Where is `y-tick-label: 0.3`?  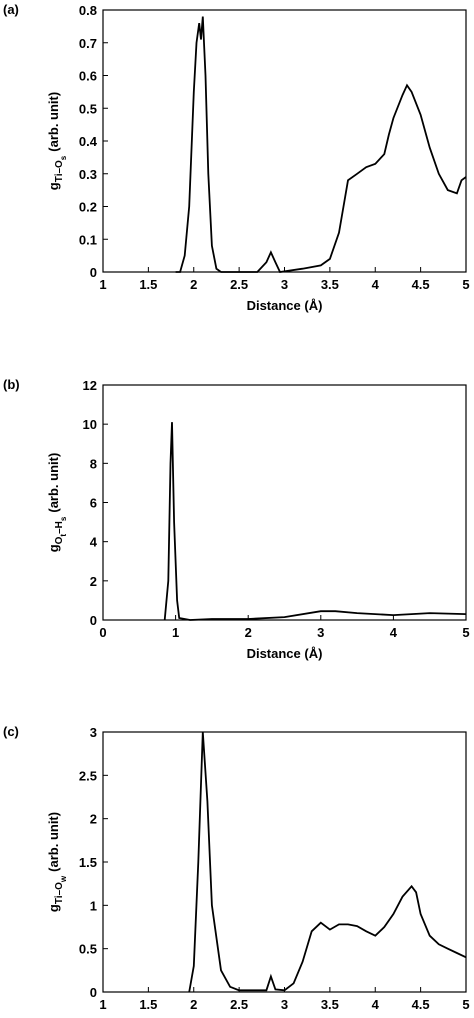
y-tick-label: 0.3 is located at coordinates (88, 174).